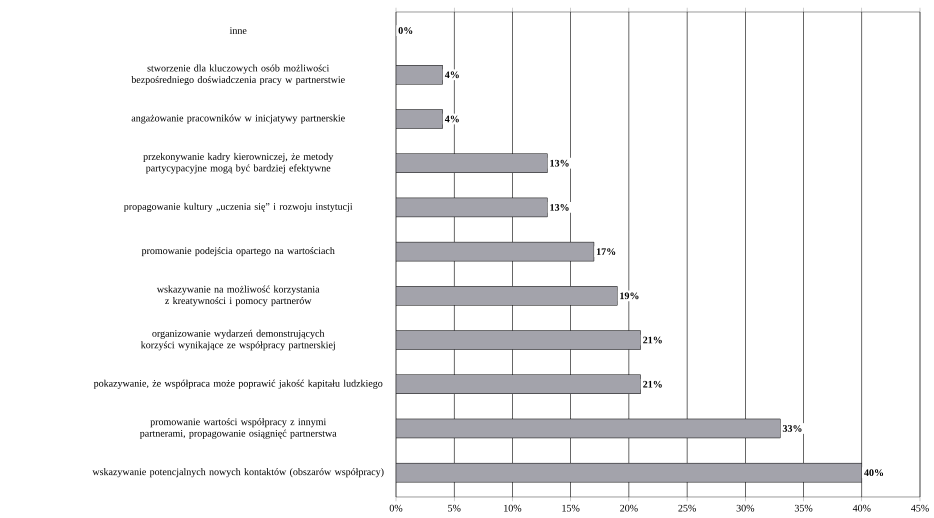  What do you see at coordinates (238, 473) in the screenshot?
I see `y-tick-label: wskazywanie potencjalnych nowych kontaktów (obszarów współpracy)` at bounding box center [238, 473].